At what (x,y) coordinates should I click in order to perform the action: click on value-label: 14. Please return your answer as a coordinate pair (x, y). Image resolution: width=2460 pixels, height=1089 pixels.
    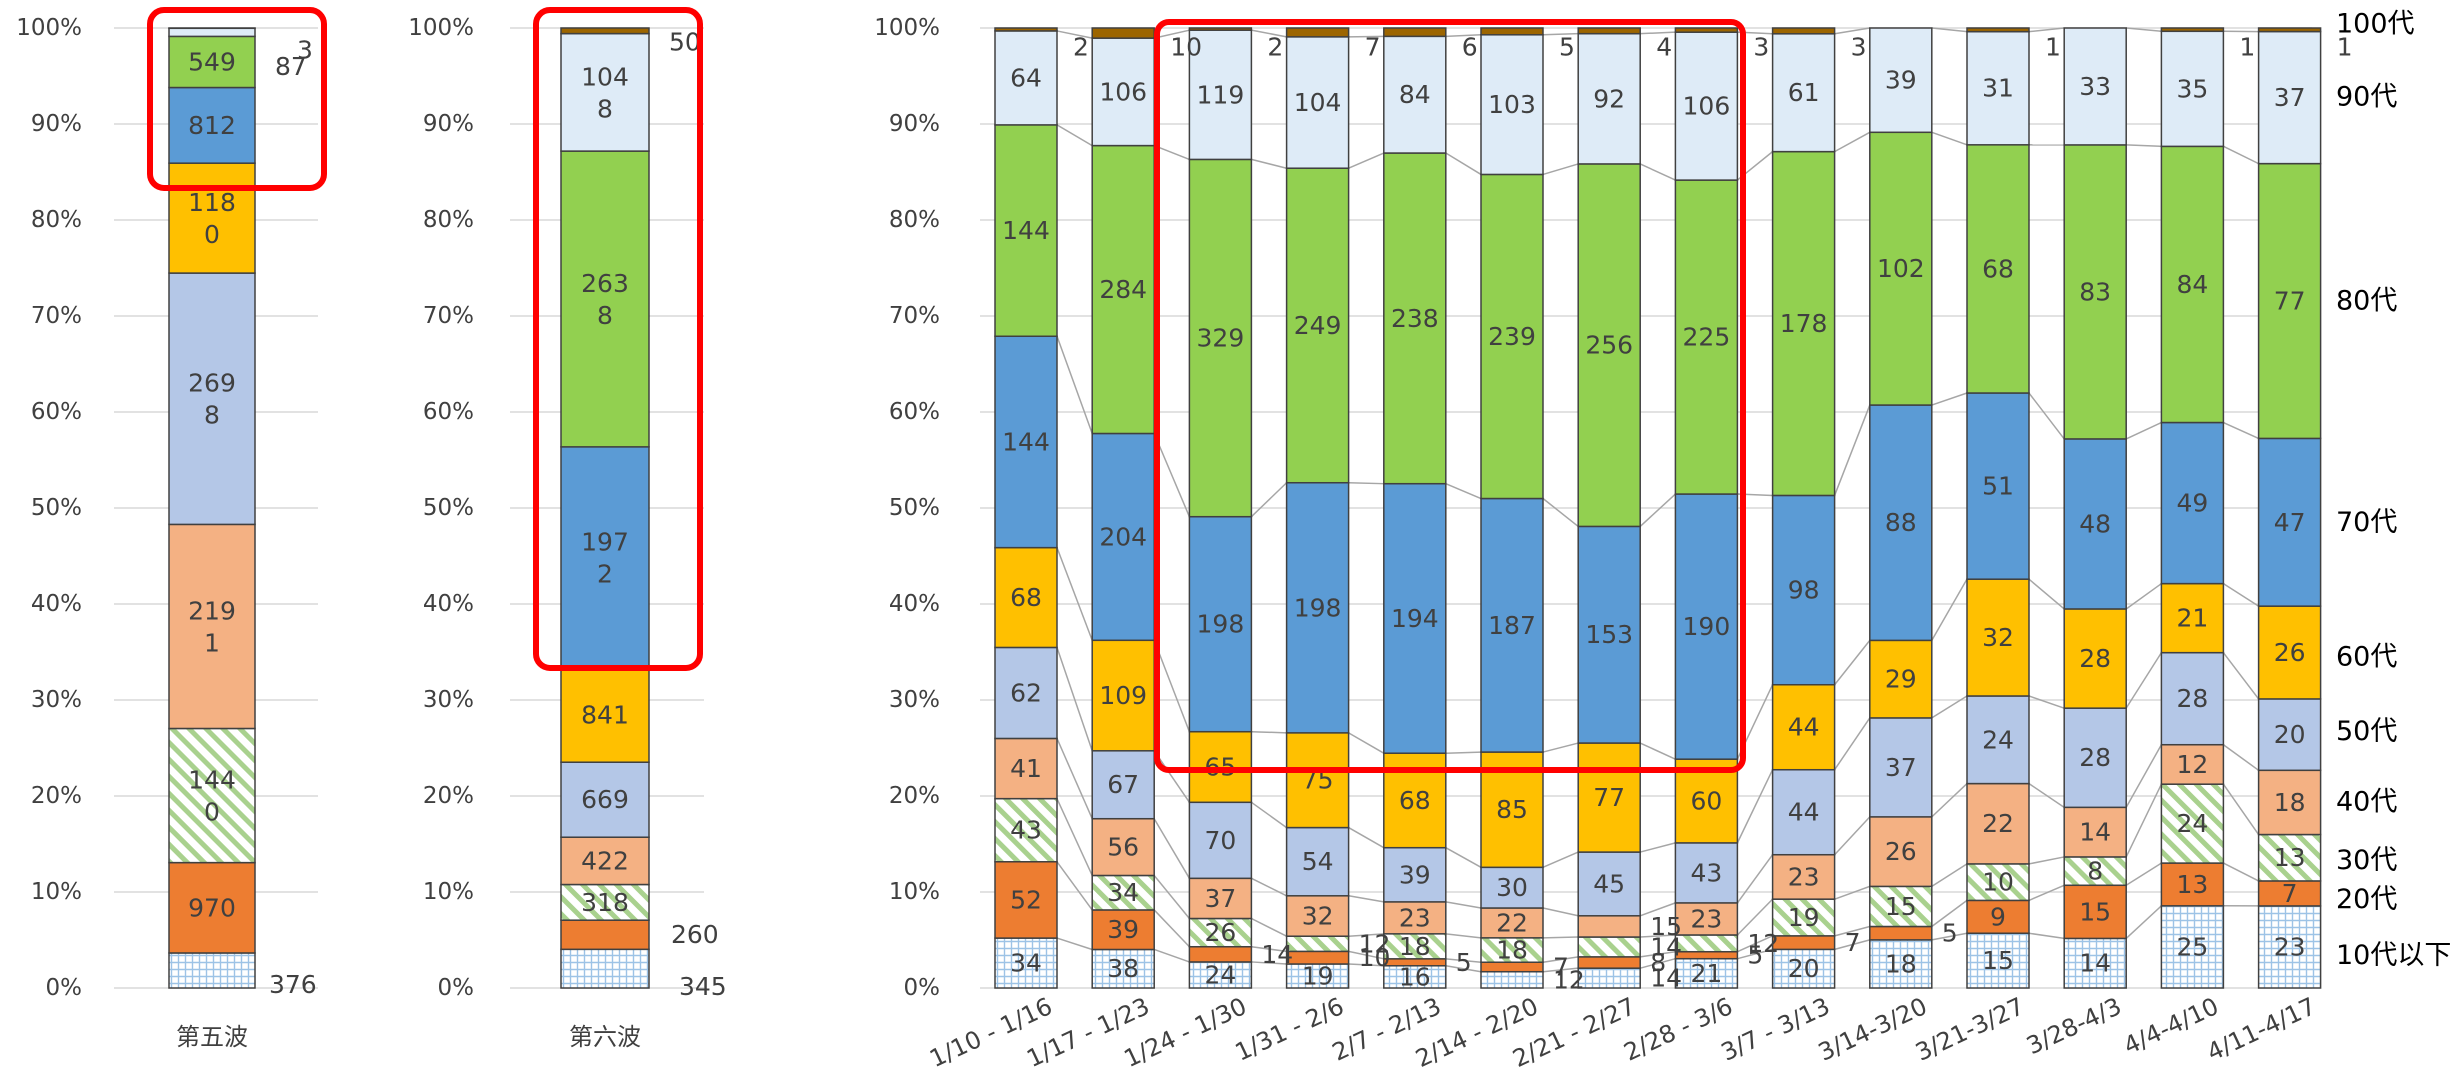
    Looking at the image, I should click on (1666, 978).